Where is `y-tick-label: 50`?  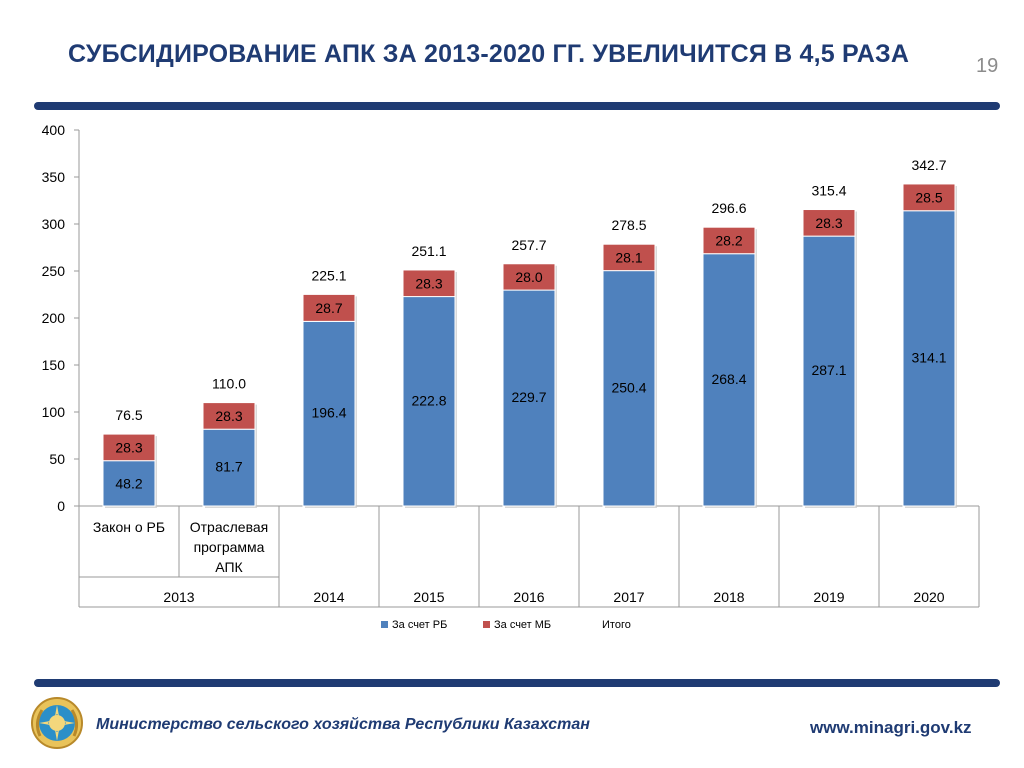
y-tick-label: 50 is located at coordinates (57, 459).